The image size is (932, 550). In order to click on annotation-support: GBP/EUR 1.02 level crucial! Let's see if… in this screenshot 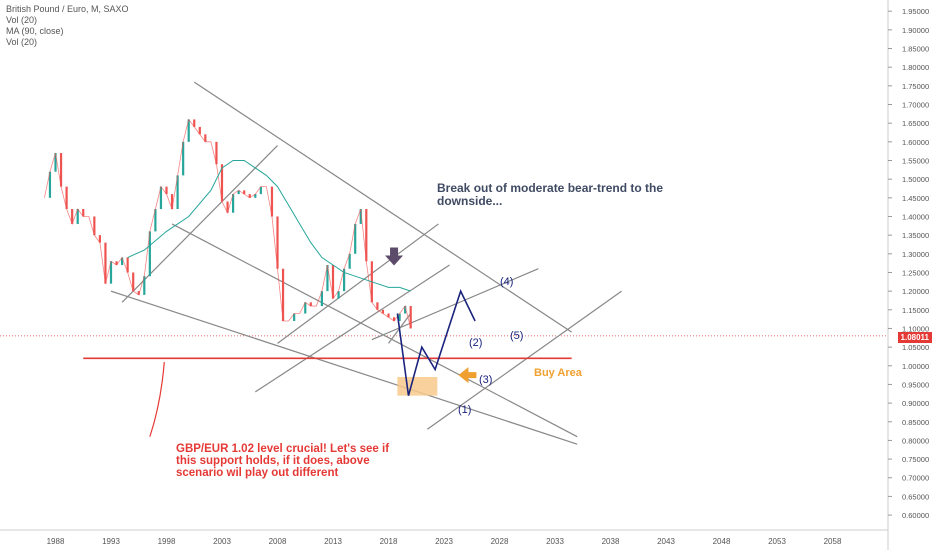, I will do `click(283, 461)`.